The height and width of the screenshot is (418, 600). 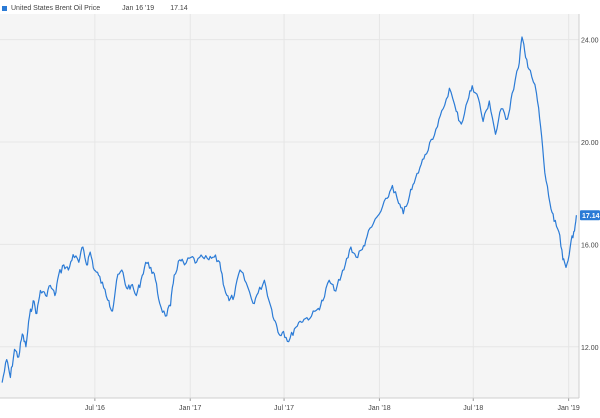 I want to click on y-tick-label: 20.00, so click(x=590, y=143).